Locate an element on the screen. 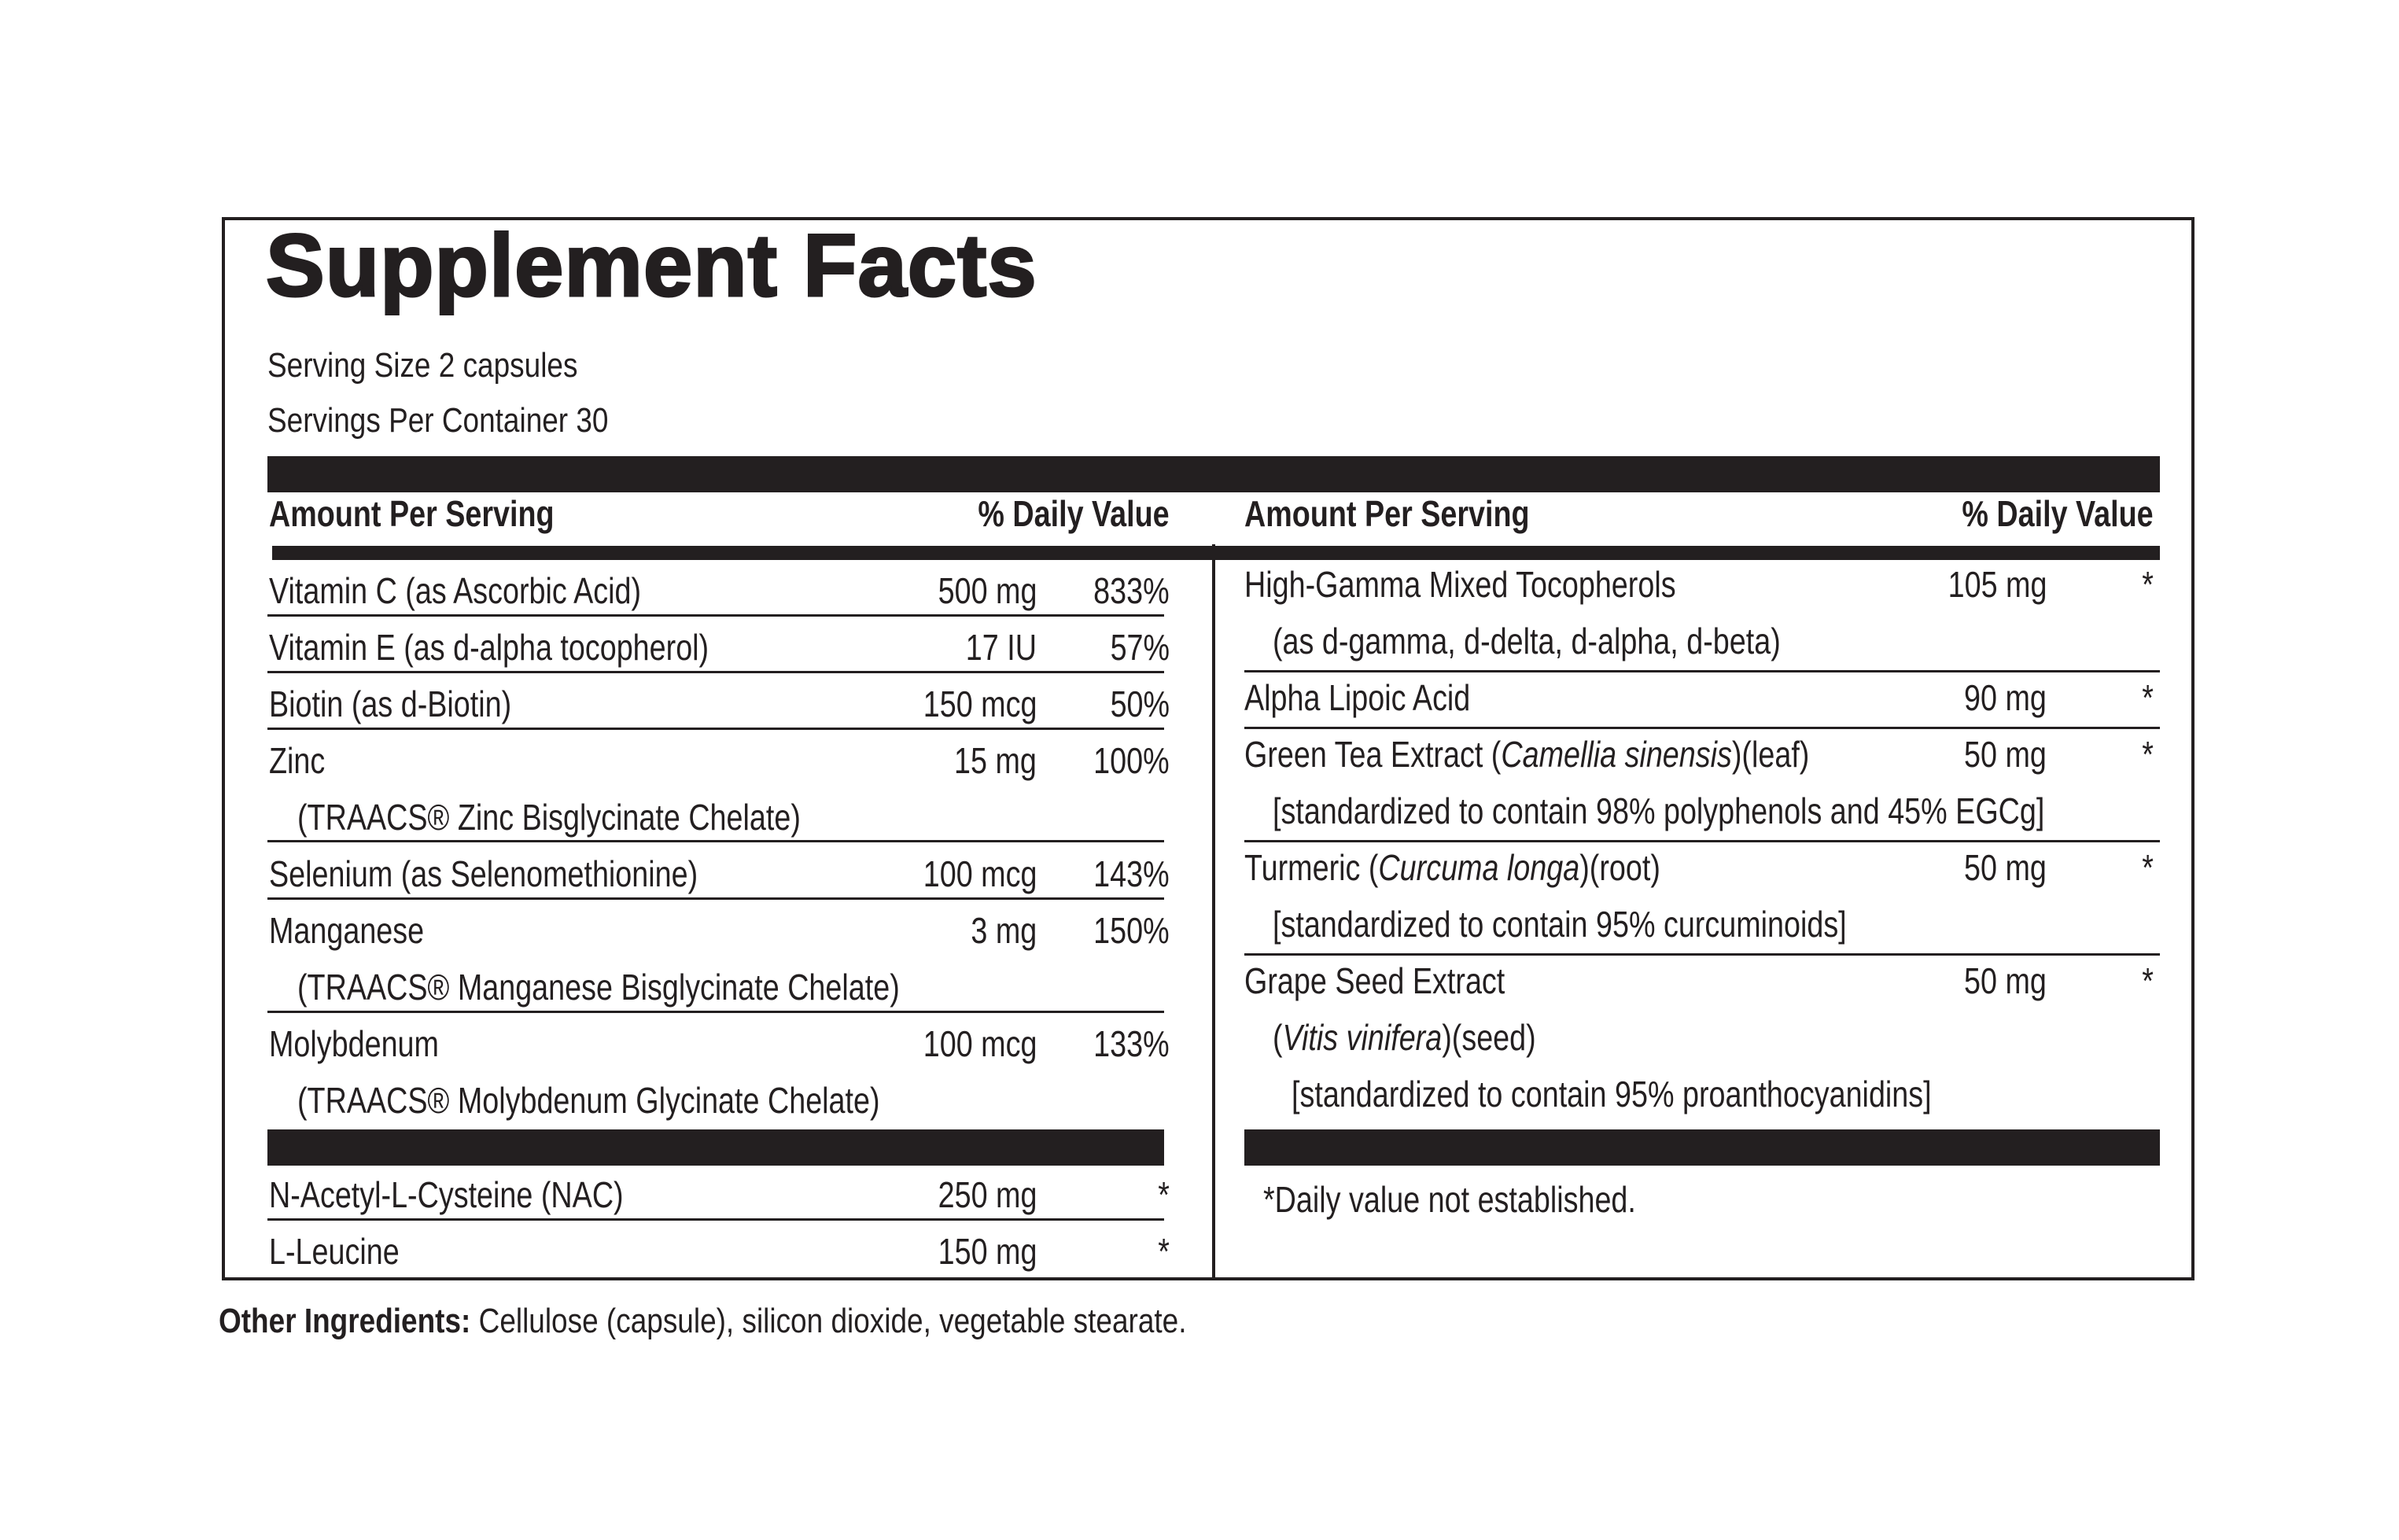 Image resolution: width=2399 pixels, height=1540 pixels. top-rule is located at coordinates (1213, 474).